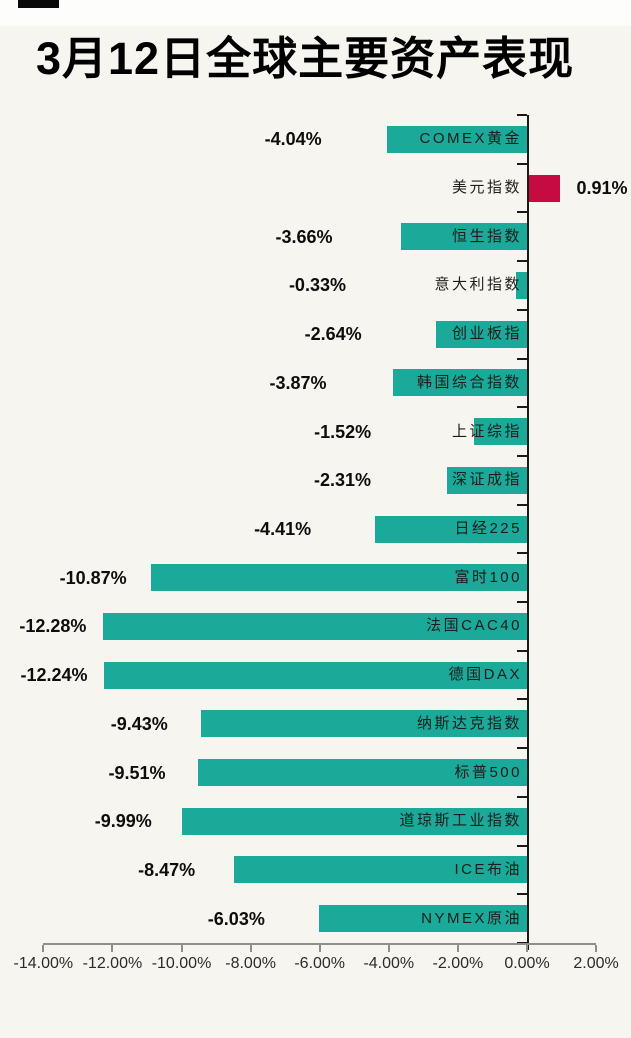  What do you see at coordinates (54, 675) in the screenshot?
I see `bar-value-label: -12.24%` at bounding box center [54, 675].